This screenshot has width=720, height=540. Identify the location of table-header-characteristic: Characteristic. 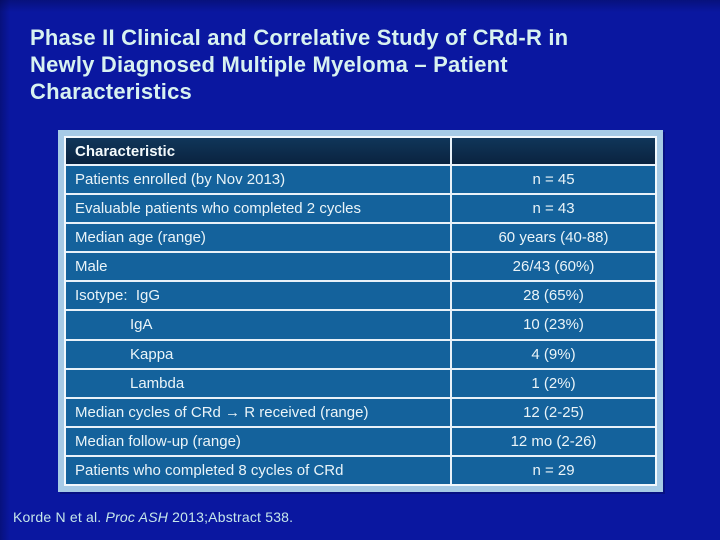
(258, 151).